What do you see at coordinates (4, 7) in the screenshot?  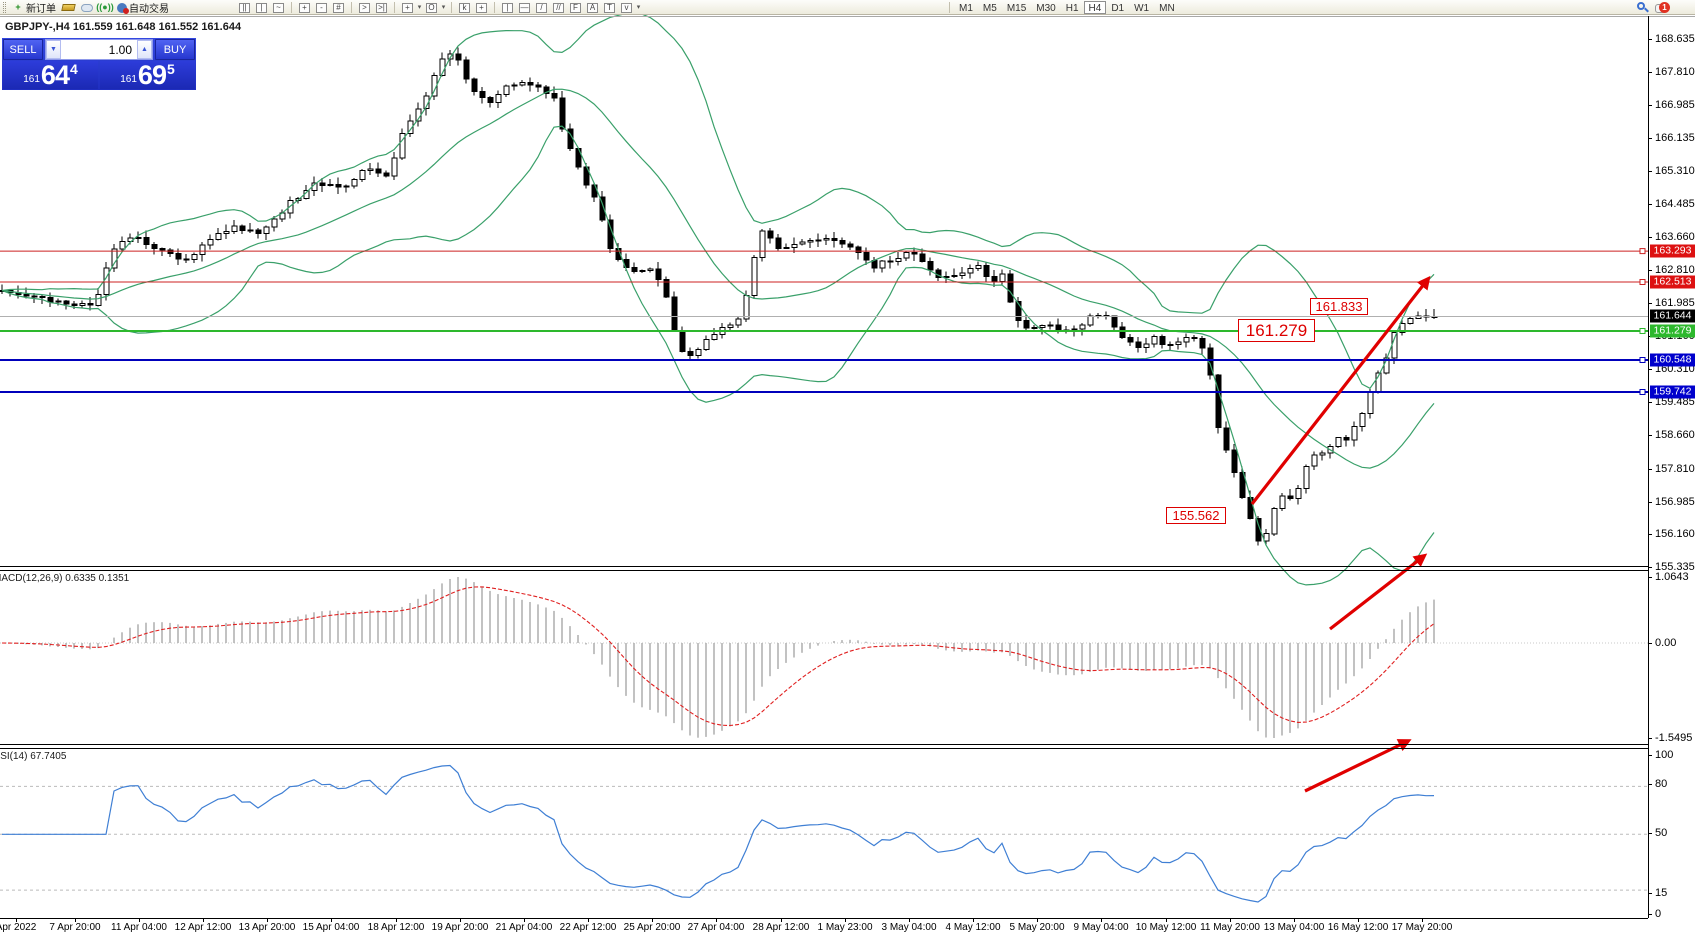 I see `toolbar-grip` at bounding box center [4, 7].